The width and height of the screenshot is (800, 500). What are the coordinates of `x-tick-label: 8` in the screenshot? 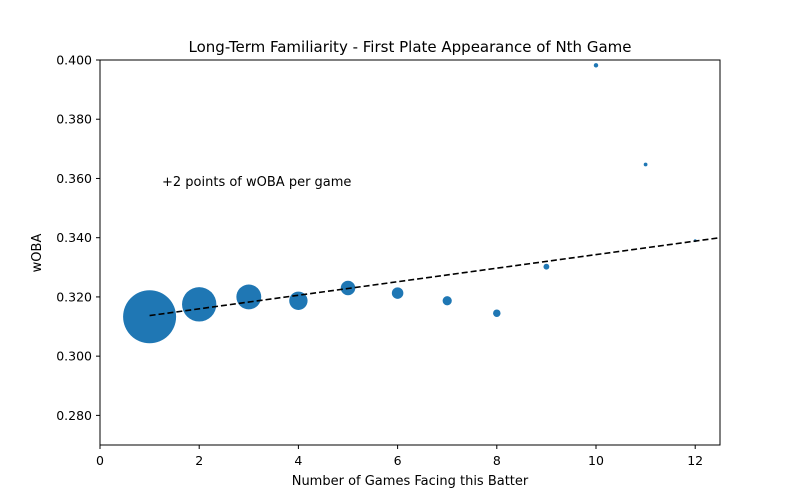 It's located at (497, 460).